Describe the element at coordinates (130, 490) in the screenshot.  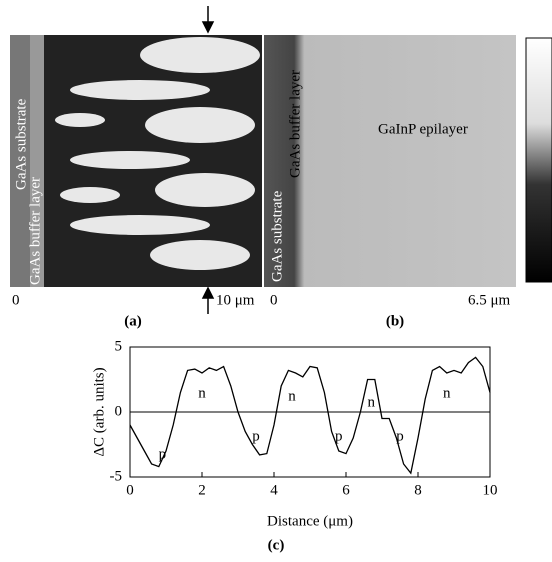
I see `x-tick-label: 0` at that location.